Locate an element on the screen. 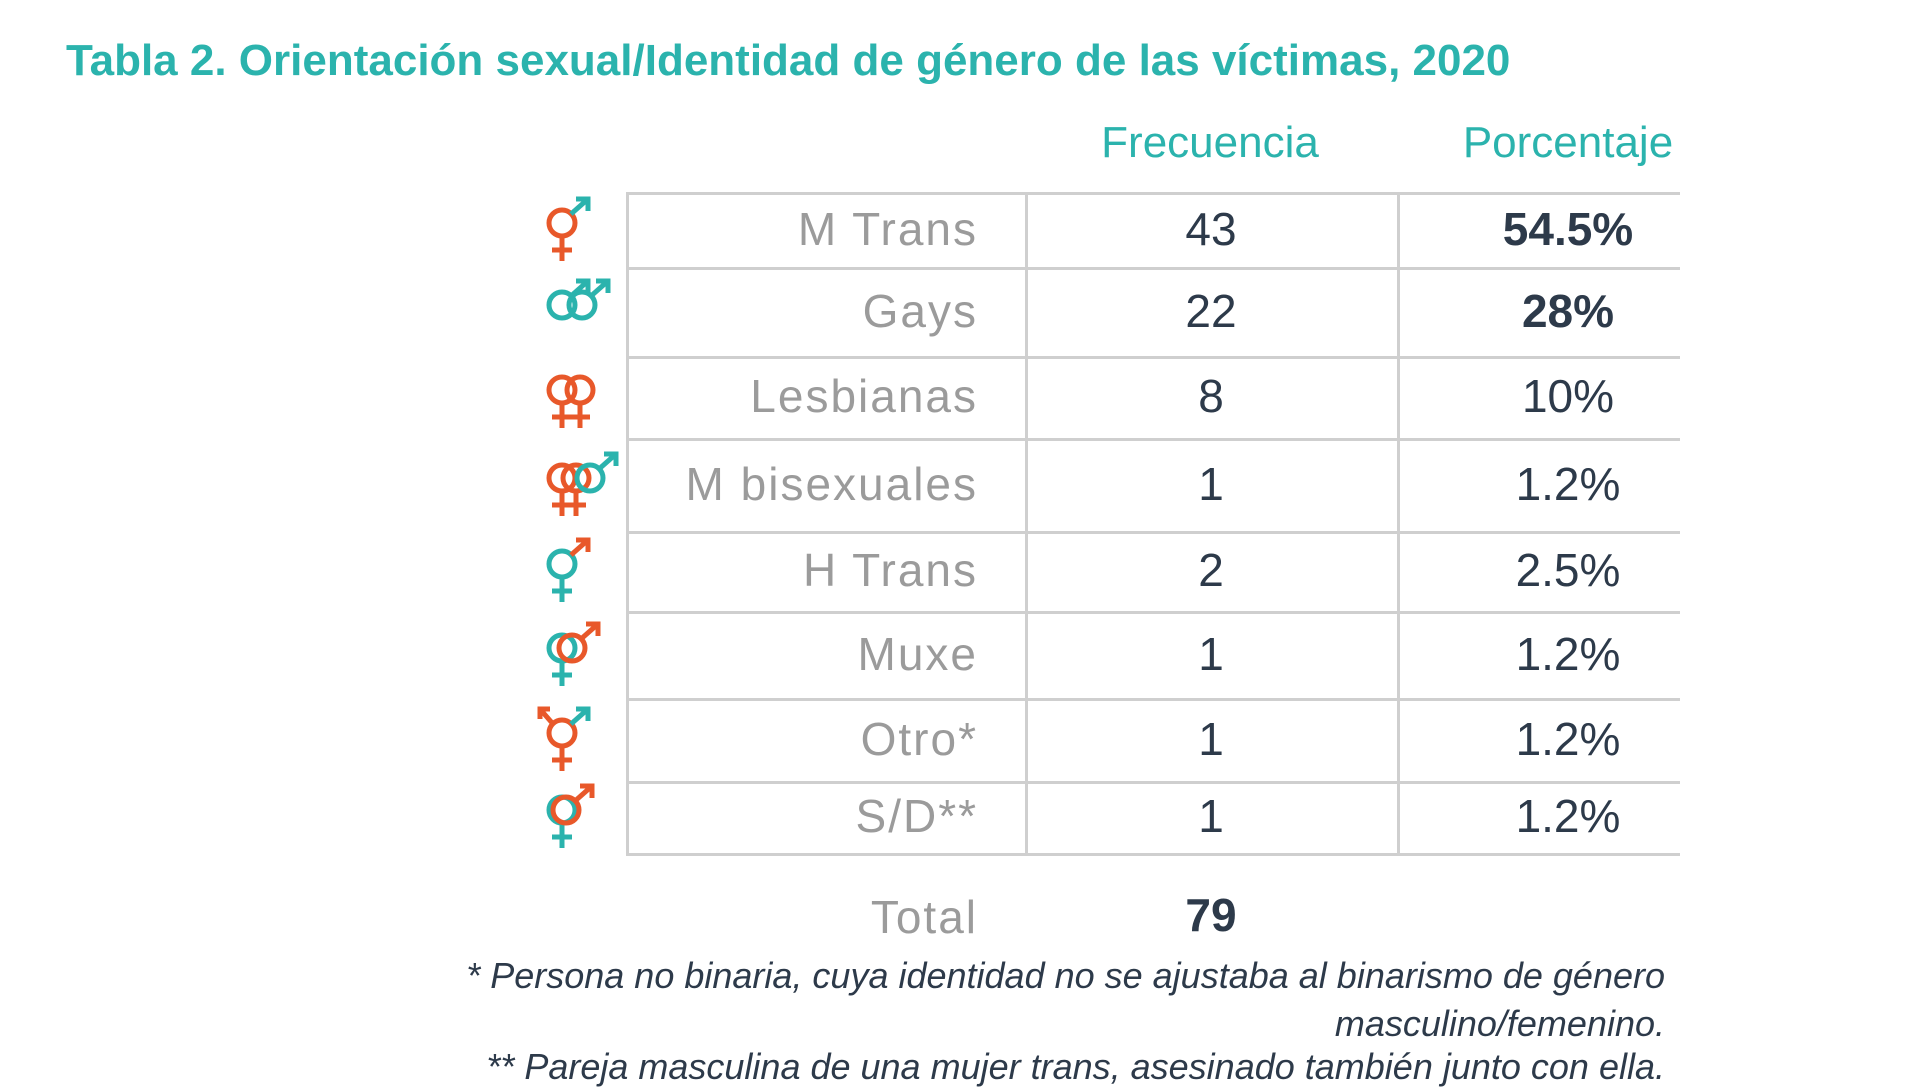 This screenshot has height=1088, width=1920. percentage: 10% is located at coordinates (1568, 396).